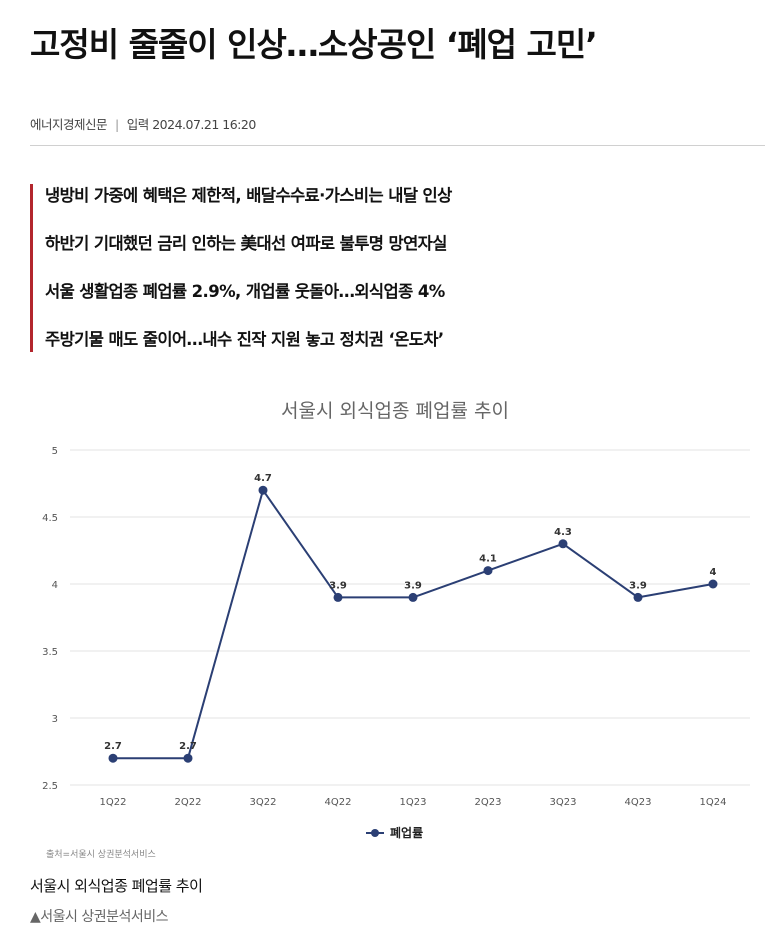 This screenshot has width=765, height=944. Describe the element at coordinates (55, 719) in the screenshot. I see `y-tick-label: 3` at that location.